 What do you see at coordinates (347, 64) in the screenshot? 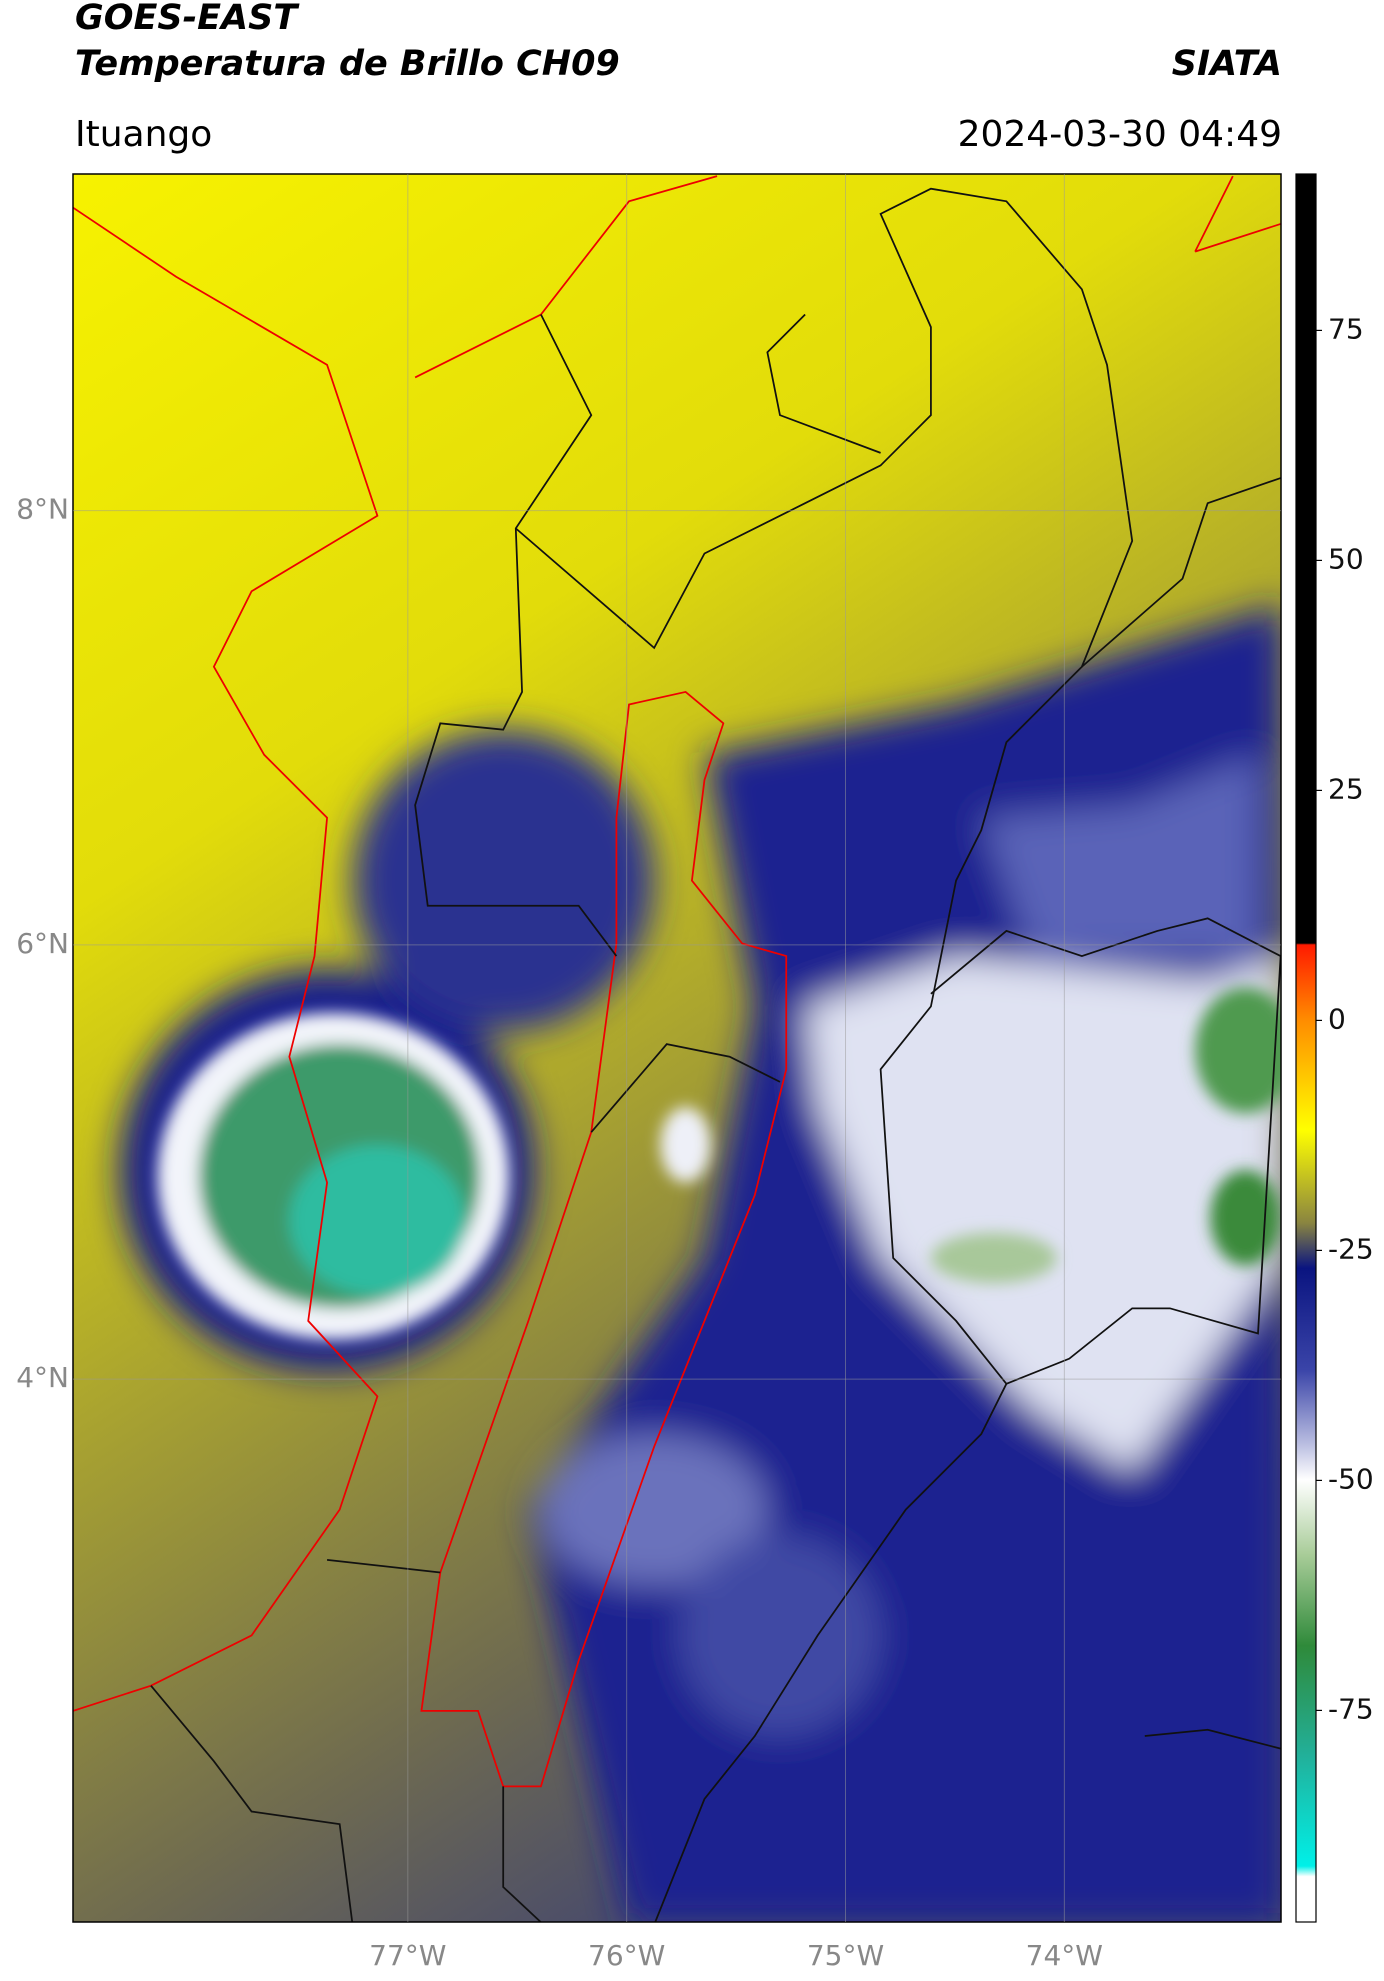
I see `subtitle: Temperatura de Brillo CH09` at bounding box center [347, 64].